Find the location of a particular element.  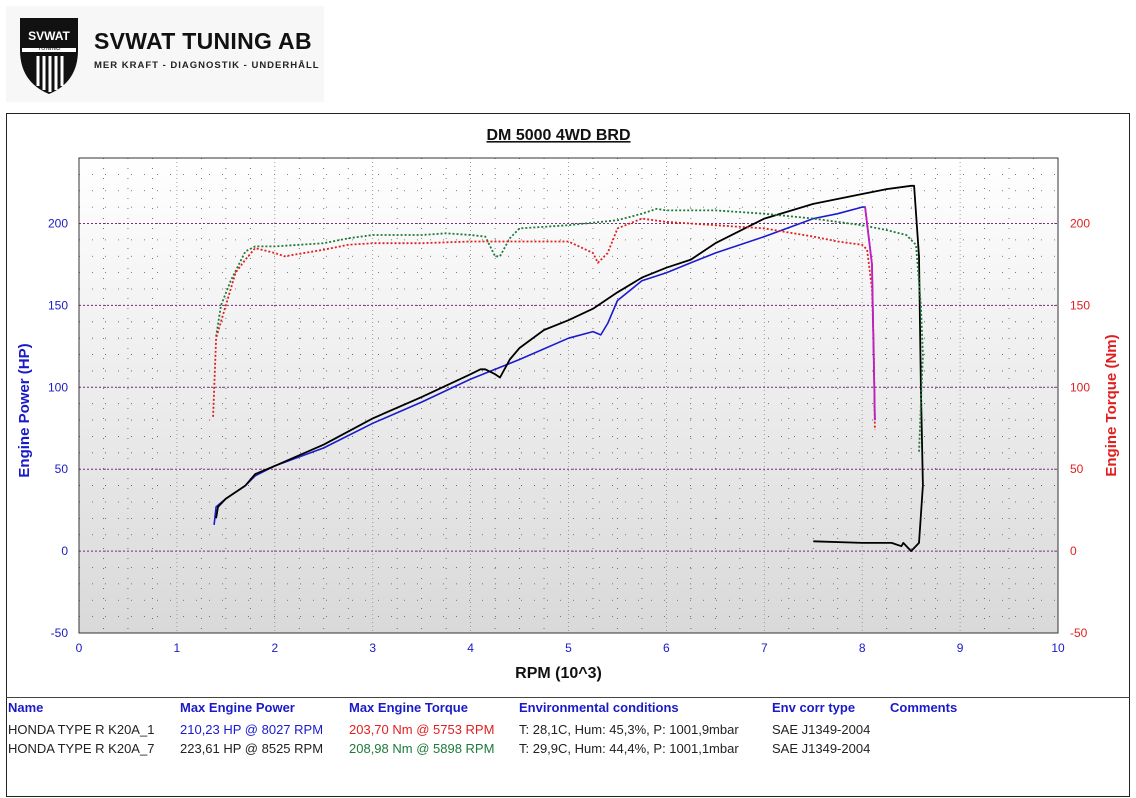

x-tick-label: 3 is located at coordinates (372, 648).